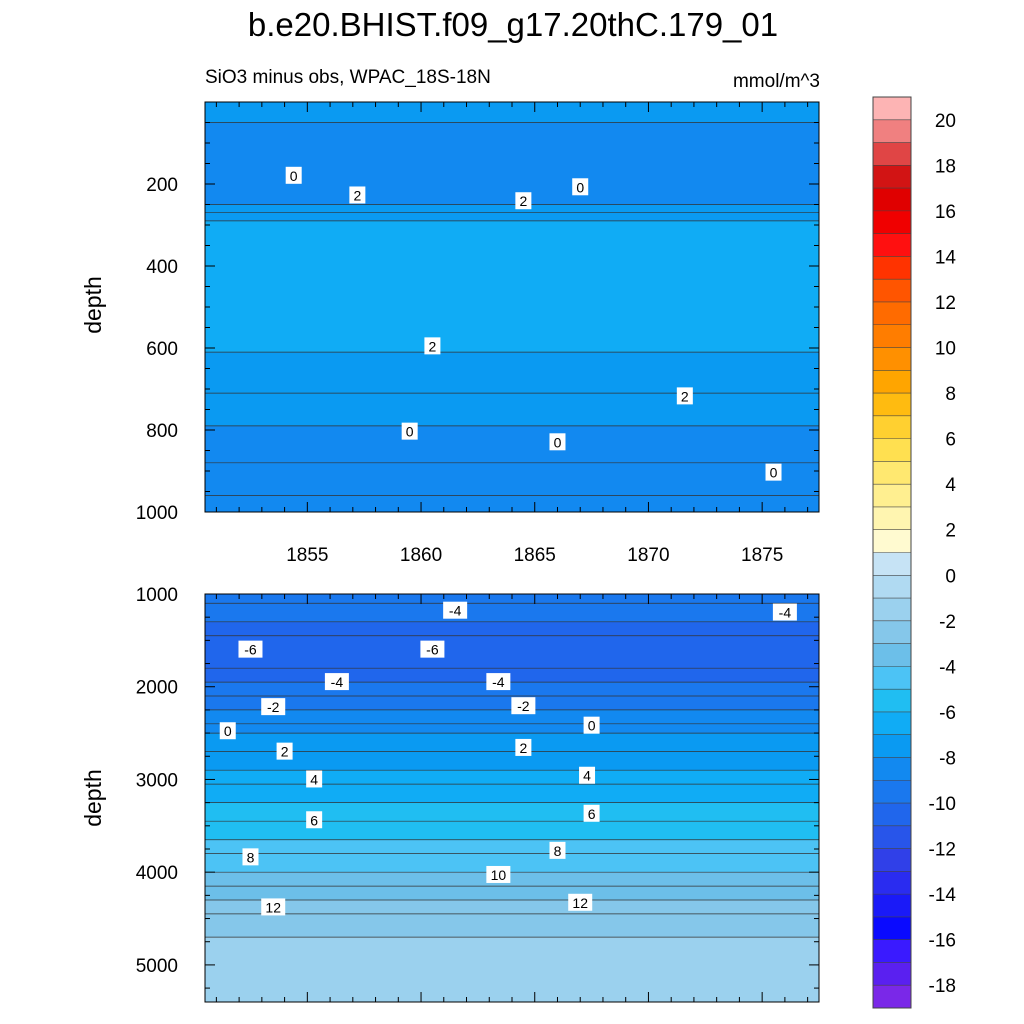 Image resolution: width=1024 pixels, height=1024 pixels. Describe the element at coordinates (433, 346) in the screenshot. I see `upper-contour-label-4: 2` at that location.